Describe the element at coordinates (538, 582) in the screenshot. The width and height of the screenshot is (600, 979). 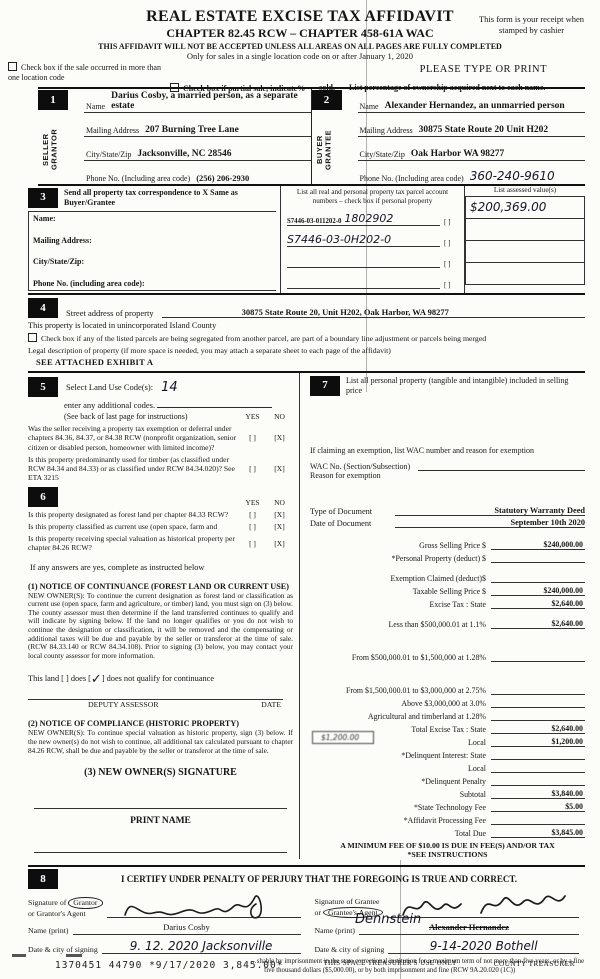
I see `exemption-claimed` at that location.